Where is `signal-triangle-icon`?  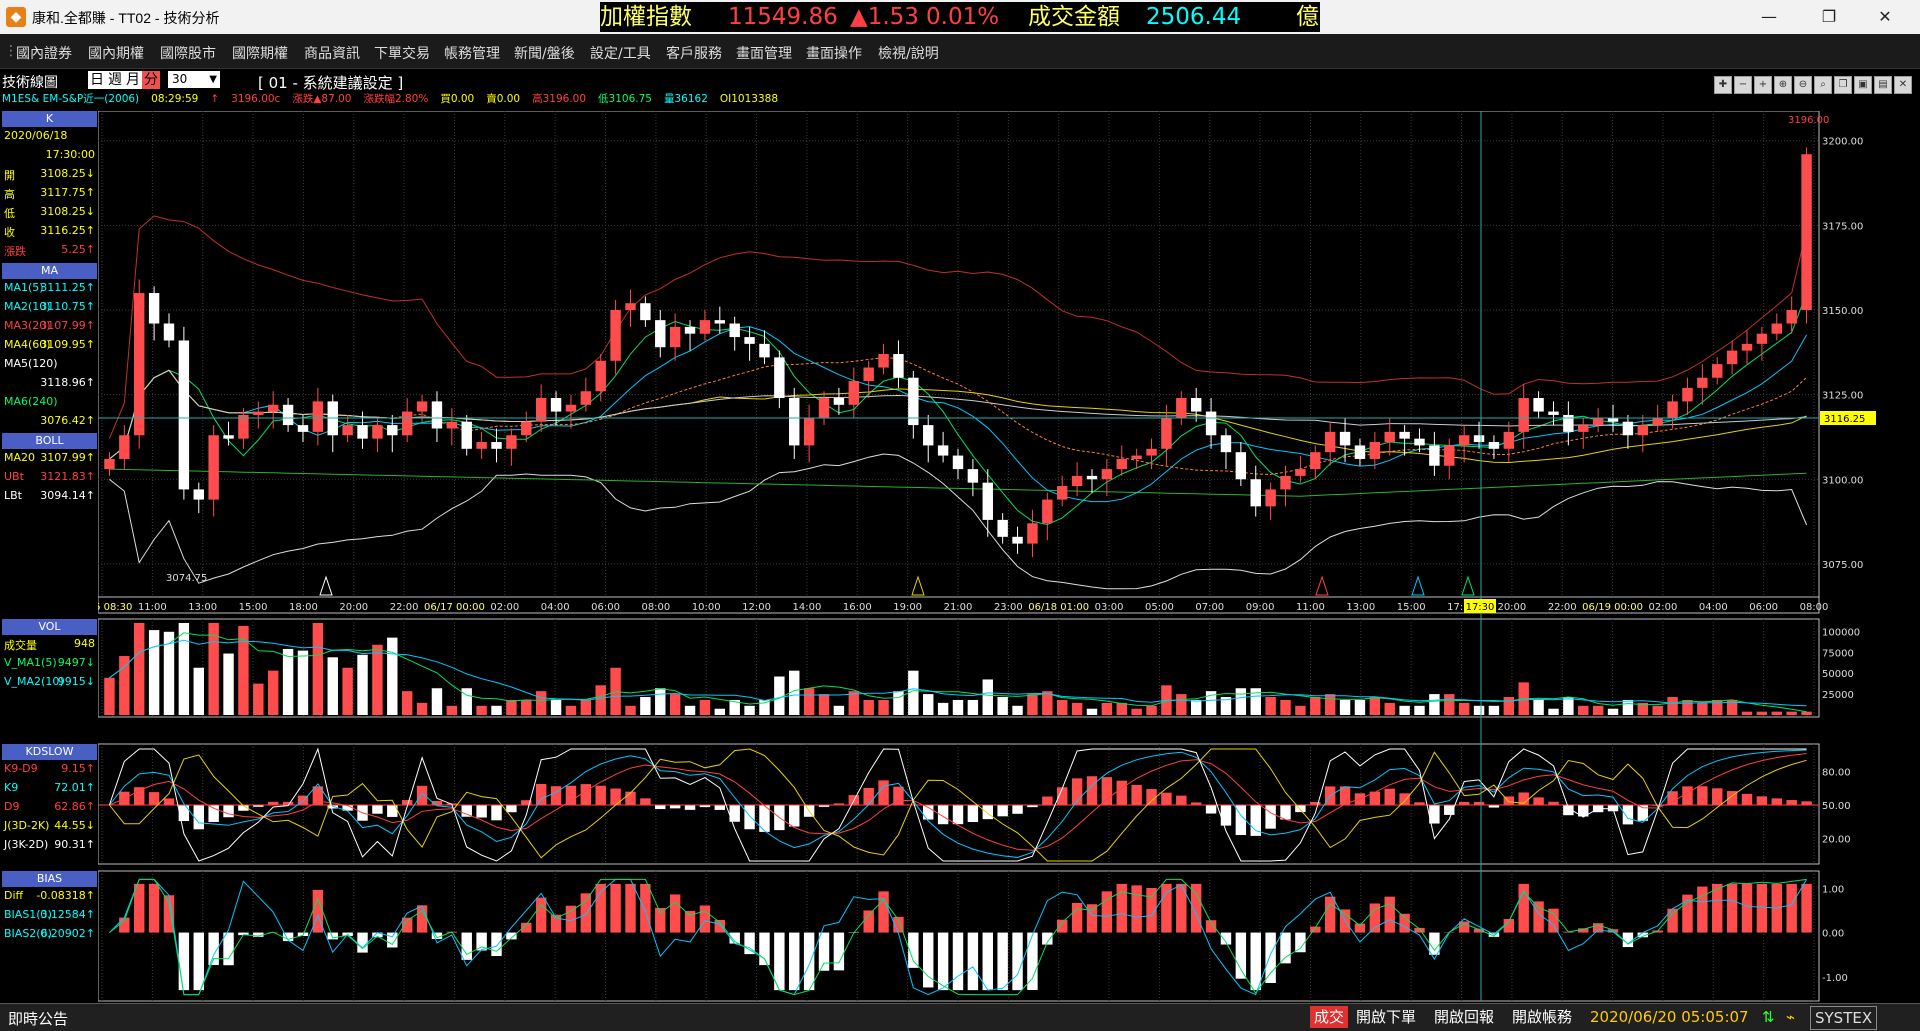
signal-triangle-icon is located at coordinates (1322, 586).